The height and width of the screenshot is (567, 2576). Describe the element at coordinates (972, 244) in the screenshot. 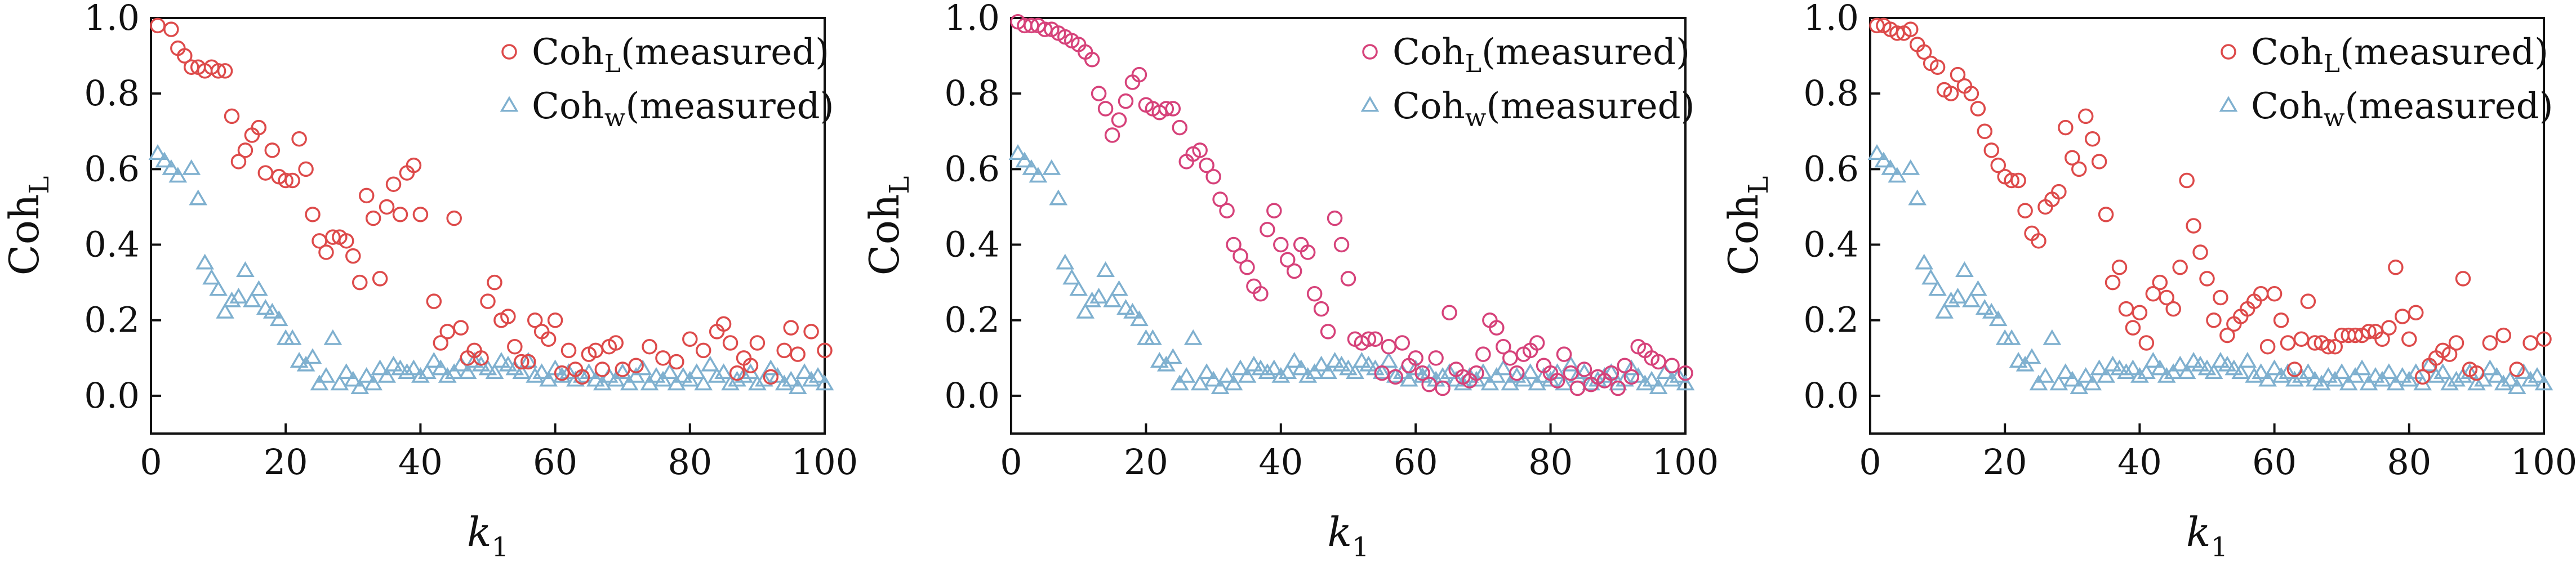

I see `y-tick-label: 0.4` at that location.